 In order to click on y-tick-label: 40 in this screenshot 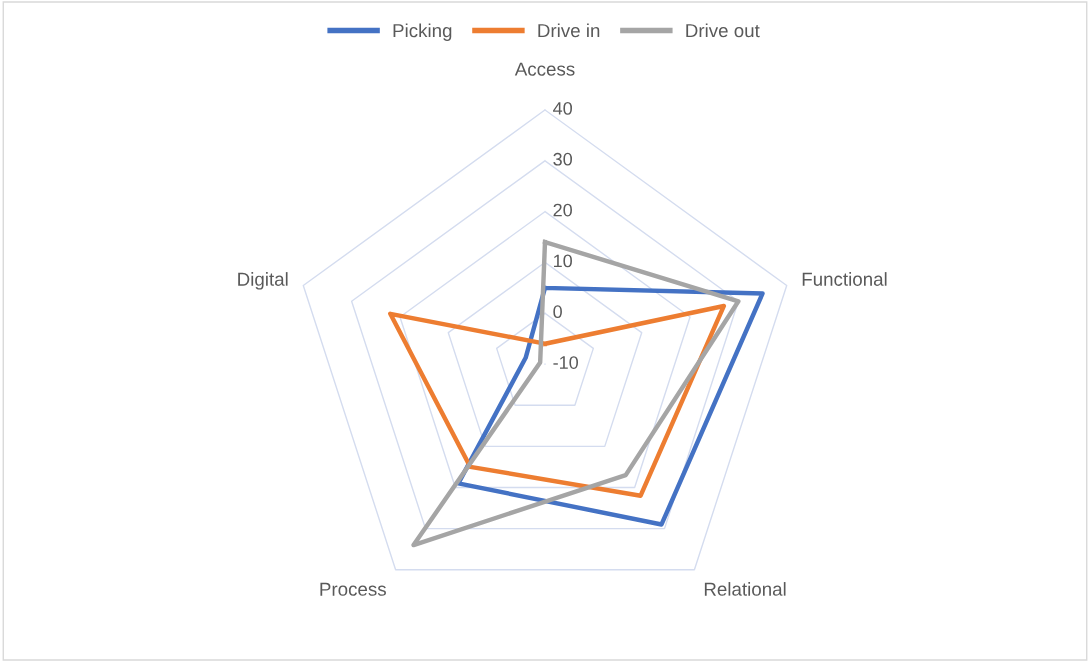, I will do `click(562, 108)`.